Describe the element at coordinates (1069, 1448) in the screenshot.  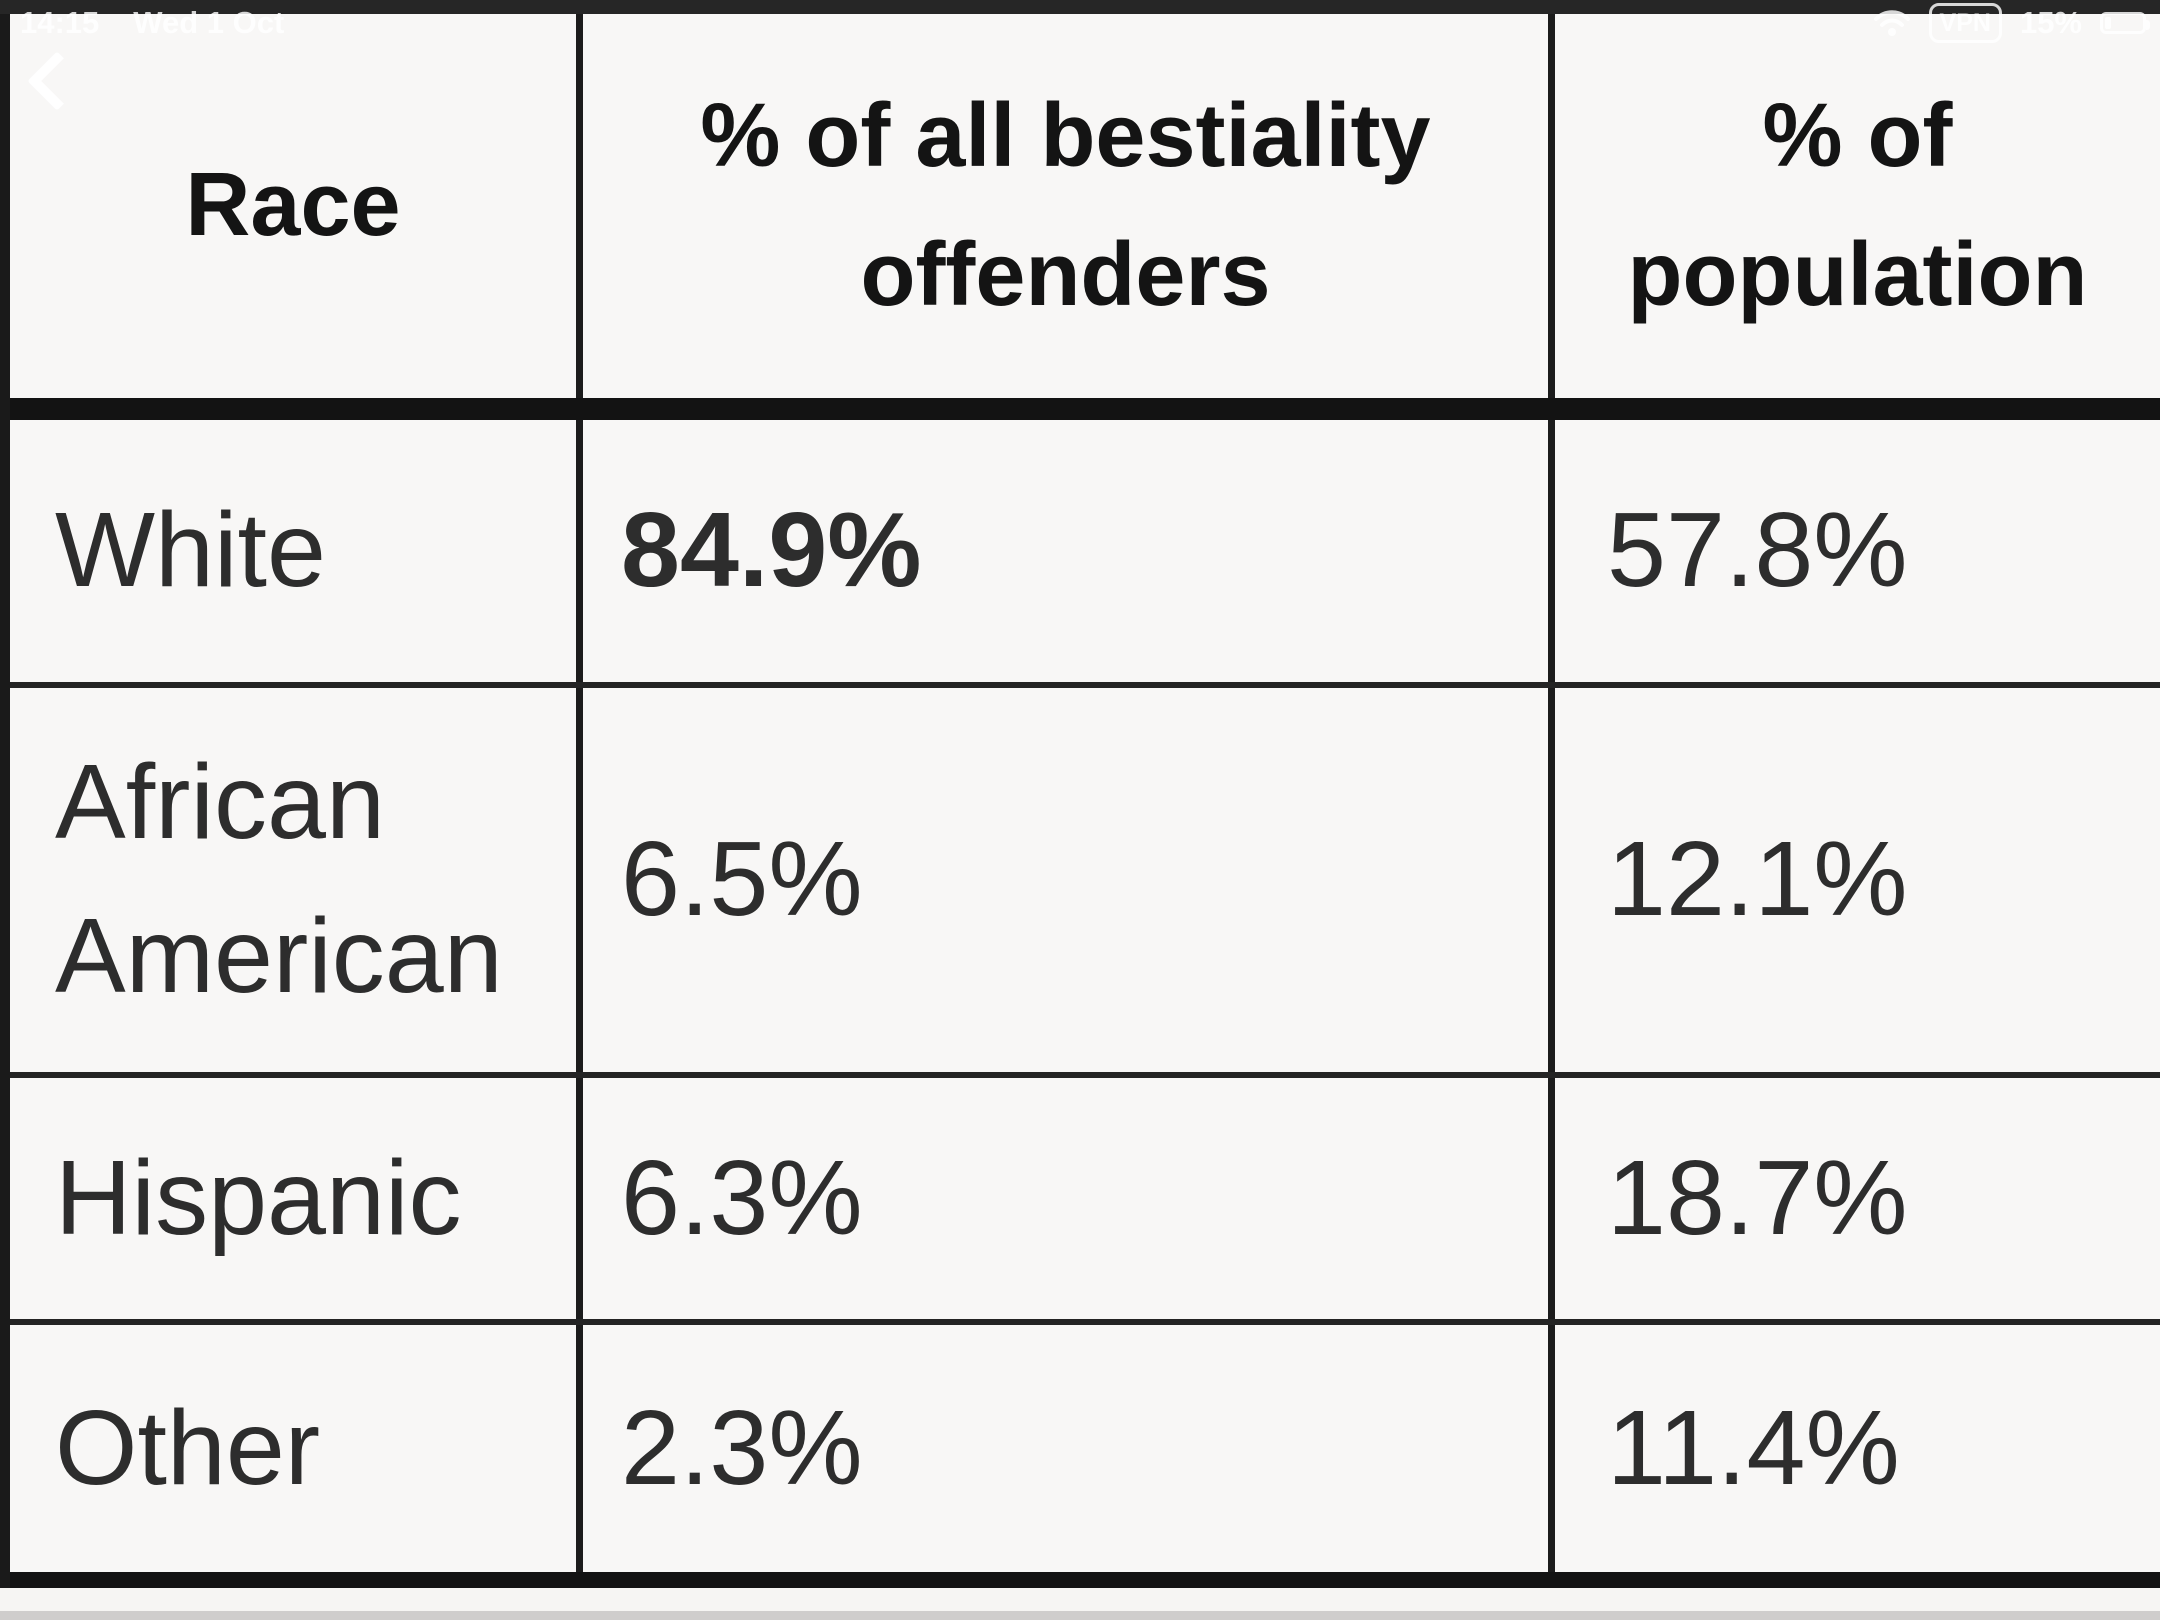
I see `cell-offenders-pct: 2.3%` at that location.